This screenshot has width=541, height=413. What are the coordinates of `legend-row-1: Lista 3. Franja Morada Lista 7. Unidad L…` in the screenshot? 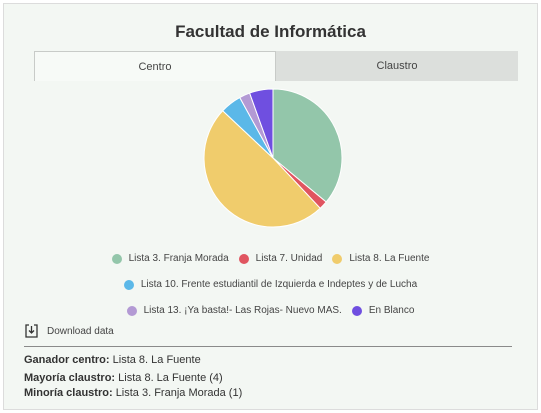 It's located at (270, 258).